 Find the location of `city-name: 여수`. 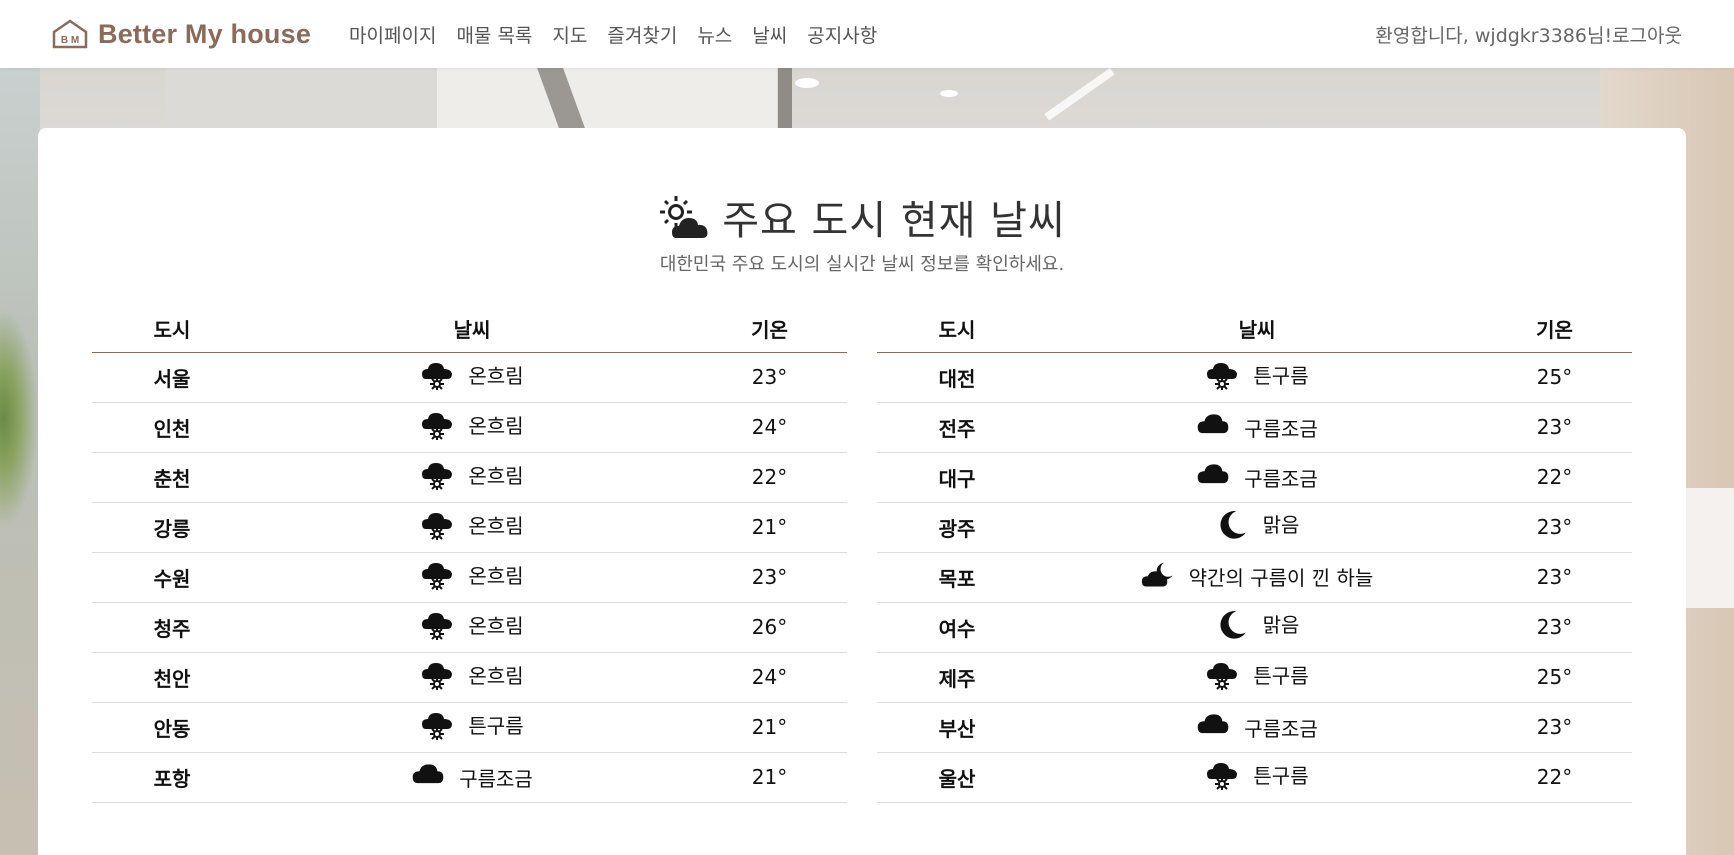

city-name: 여수 is located at coordinates (957, 627).